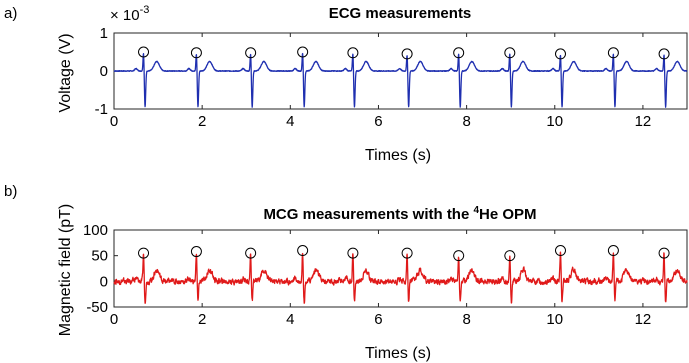 The height and width of the screenshot is (363, 689). Describe the element at coordinates (125, 15) in the screenshot. I see `ecg-exponent-base: × 10` at that location.